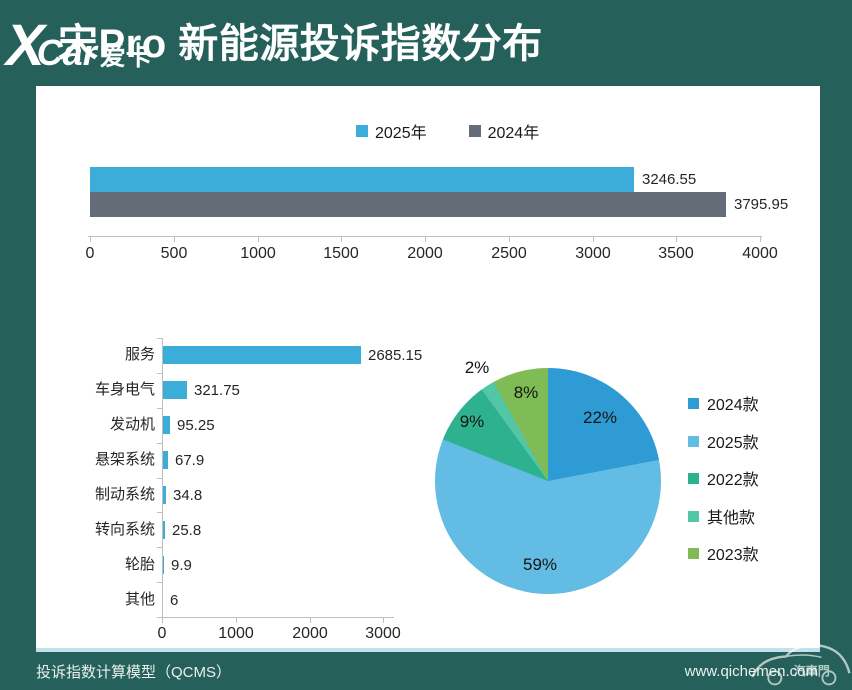 The height and width of the screenshot is (690, 852). I want to click on top-x-tick-label: 3000, so click(593, 253).